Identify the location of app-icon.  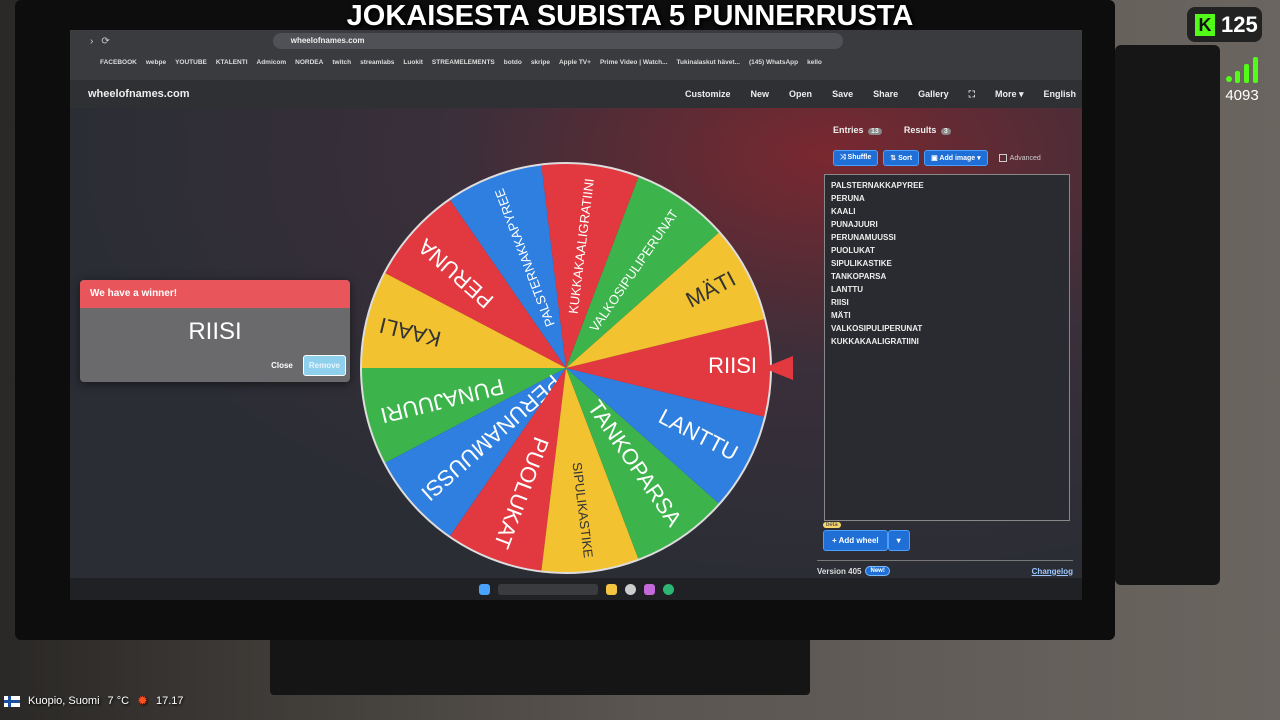
(649, 589).